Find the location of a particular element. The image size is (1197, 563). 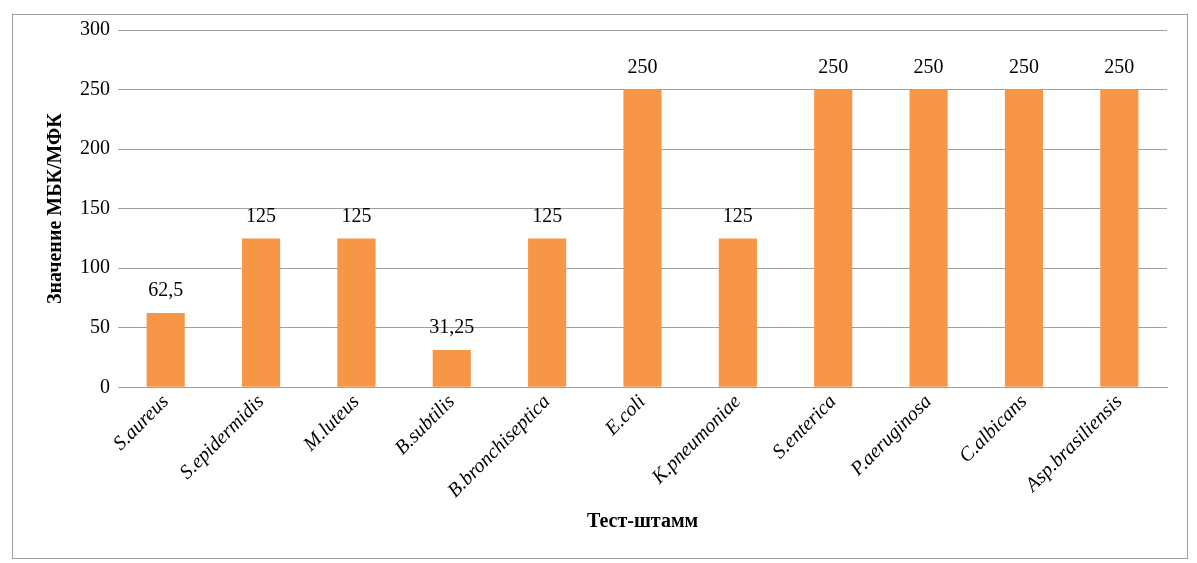

data-label: 62,5 is located at coordinates (166, 289).